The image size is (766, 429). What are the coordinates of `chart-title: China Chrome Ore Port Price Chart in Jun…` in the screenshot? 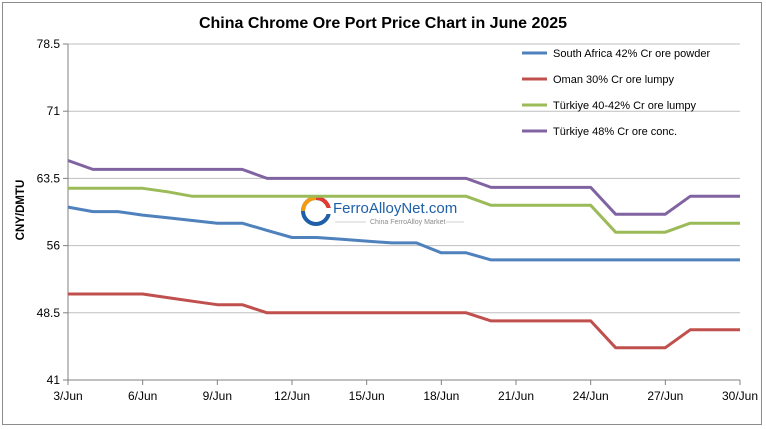 It's located at (383, 23).